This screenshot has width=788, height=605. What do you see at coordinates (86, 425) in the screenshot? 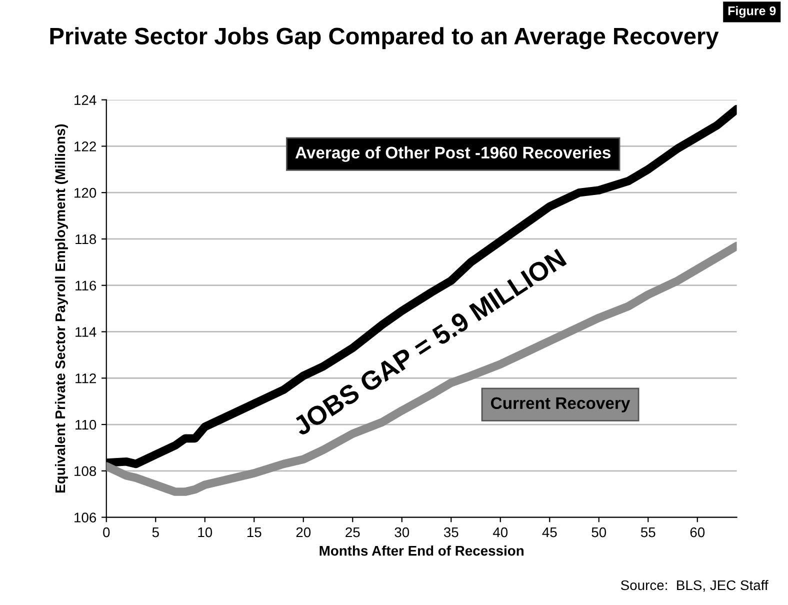
I see `y-tick-label: 110` at bounding box center [86, 425].